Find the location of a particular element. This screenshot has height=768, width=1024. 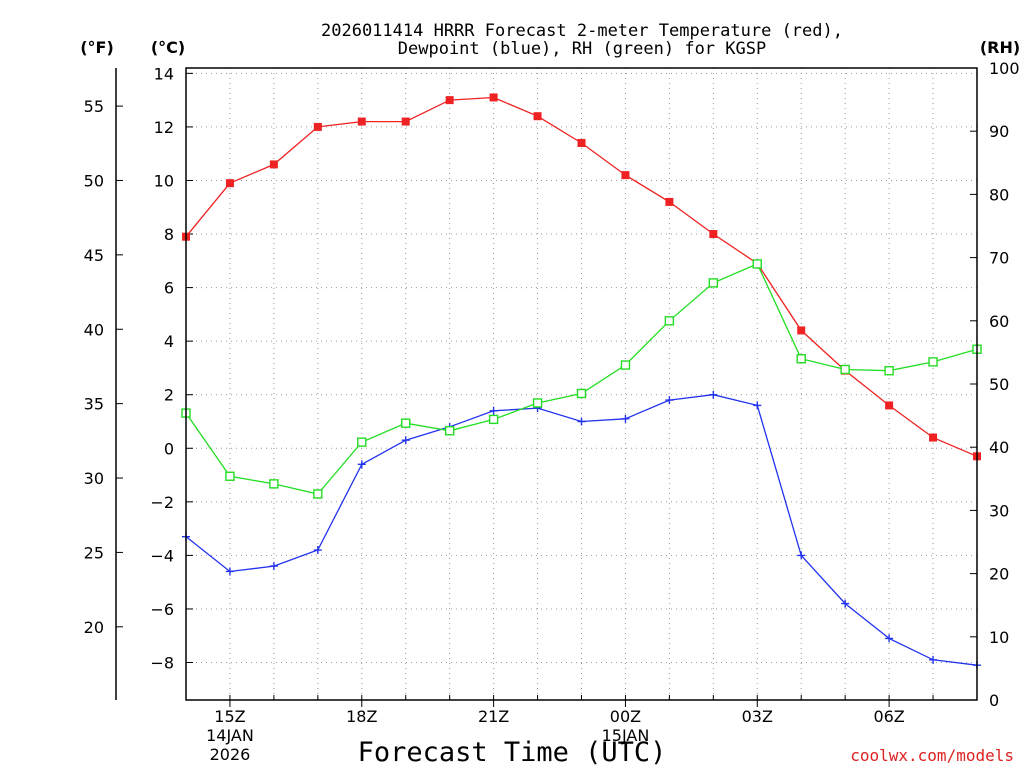

rh-tick-label: 50 is located at coordinates (999, 384).